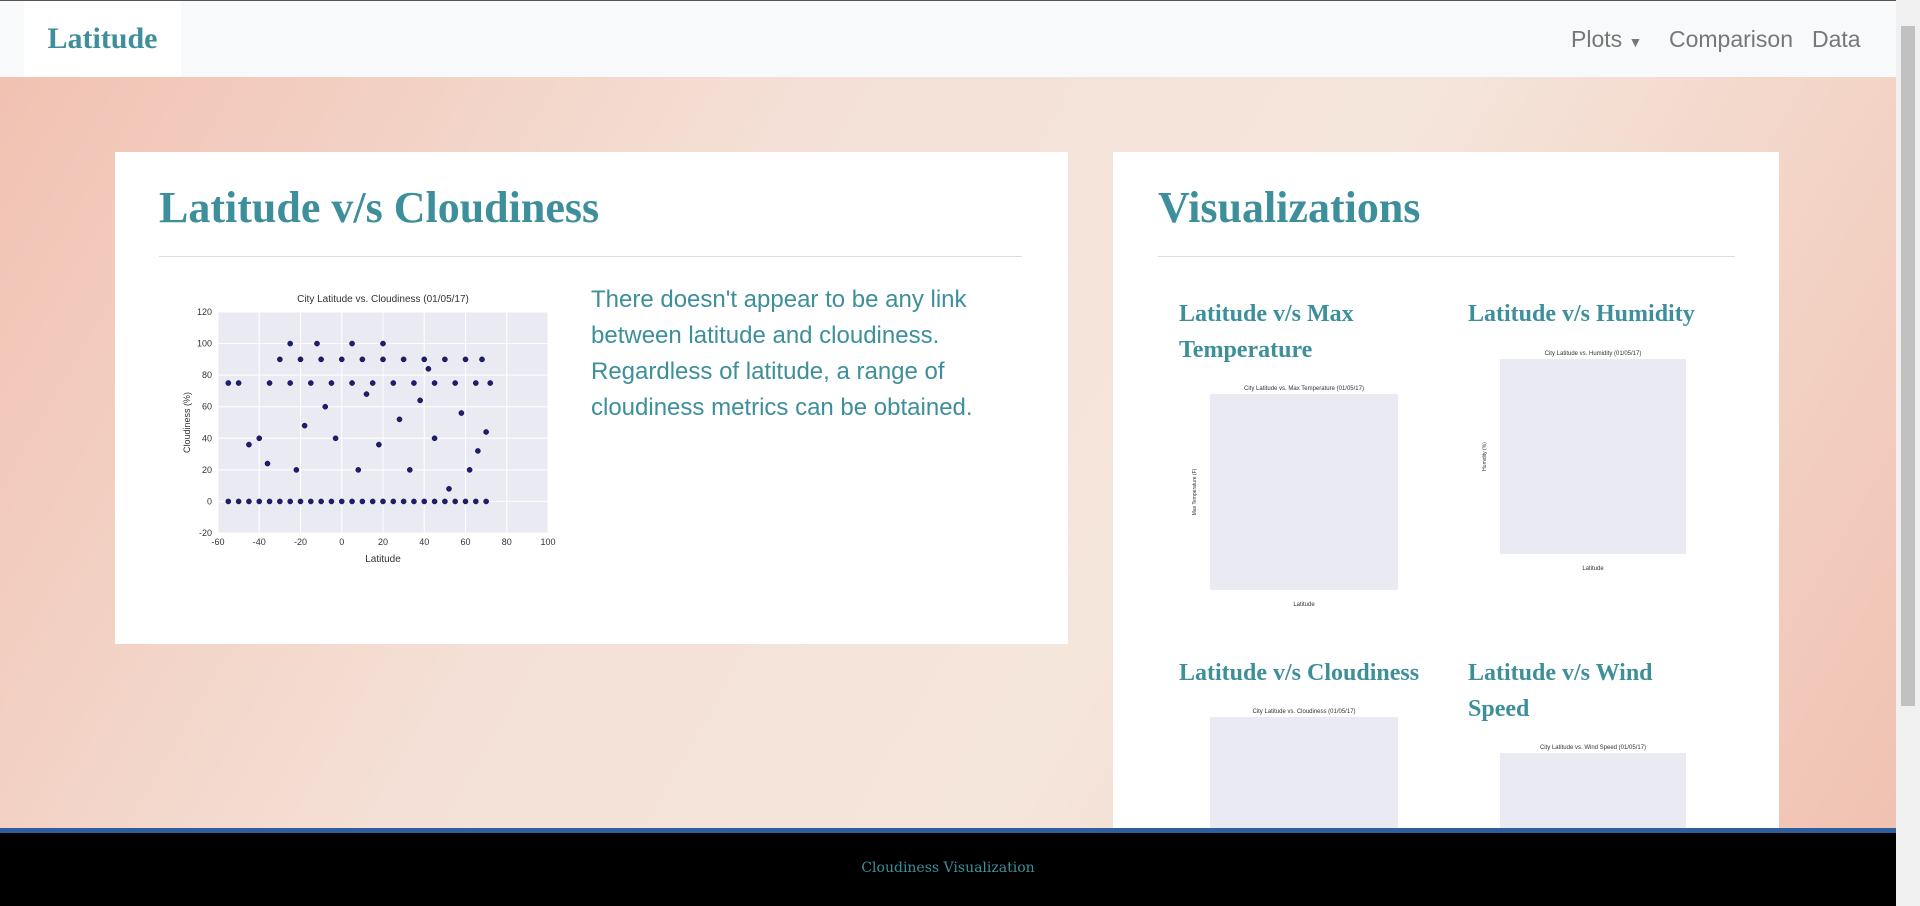 This screenshot has width=1920, height=906. I want to click on caret: ▼, so click(1635, 42).